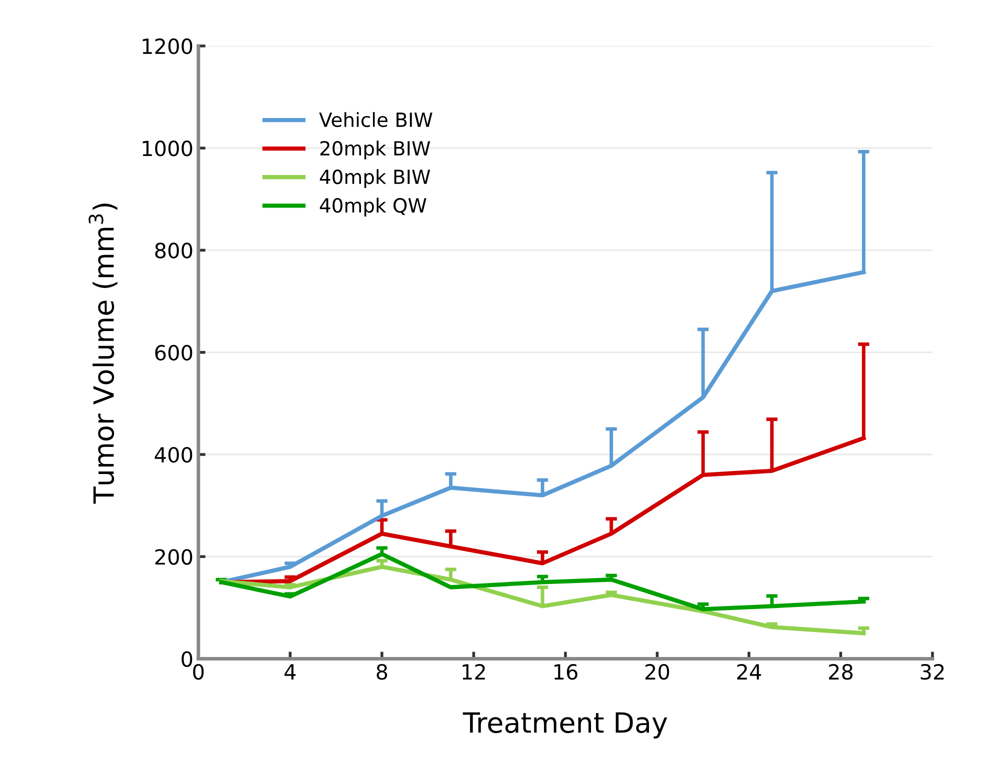 The height and width of the screenshot is (766, 992). Describe the element at coordinates (566, 672) in the screenshot. I see `x-tick-label: 16` at that location.